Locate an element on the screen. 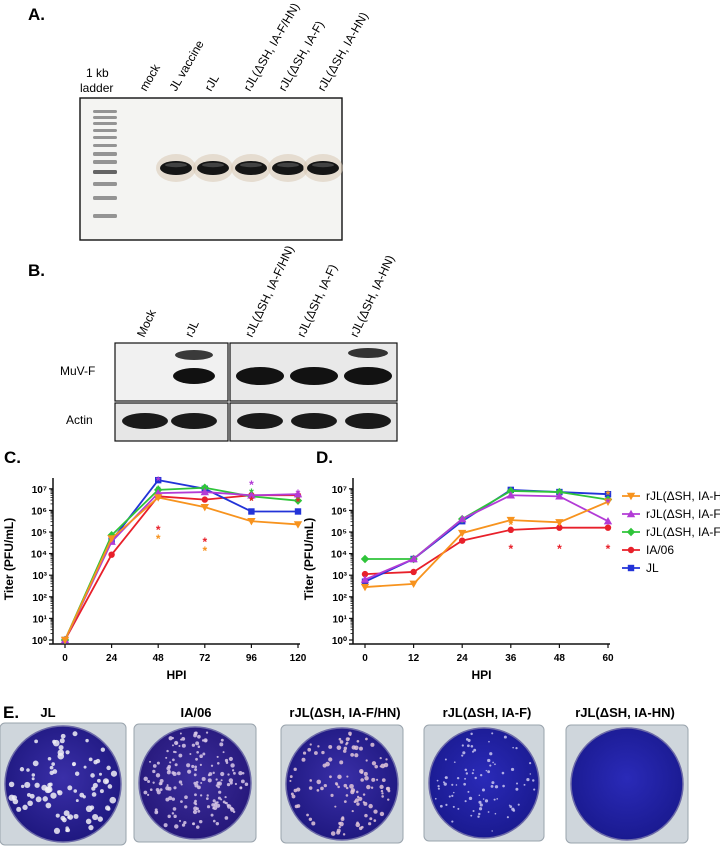 This screenshot has width=720, height=849. legend-entry-label: JL is located at coordinates (652, 568).